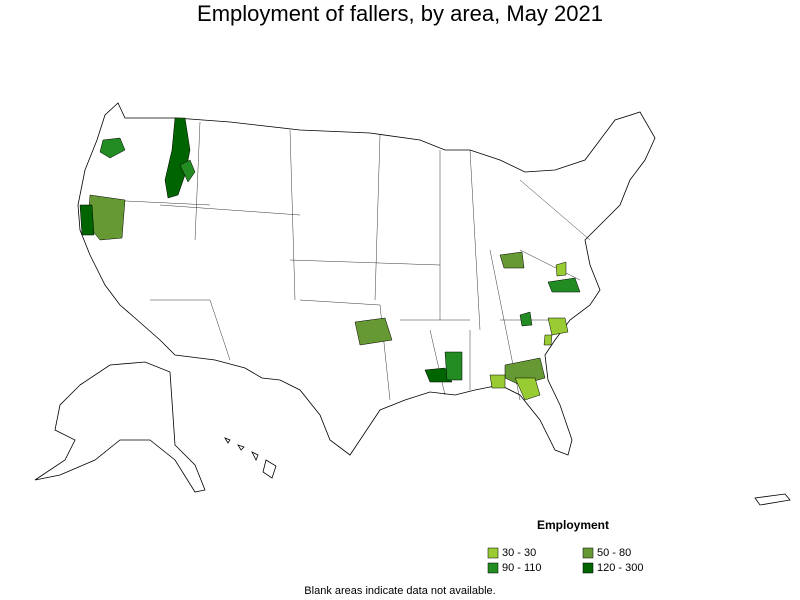 The image size is (800, 600). I want to click on legend-label: 50 - 80, so click(614, 553).